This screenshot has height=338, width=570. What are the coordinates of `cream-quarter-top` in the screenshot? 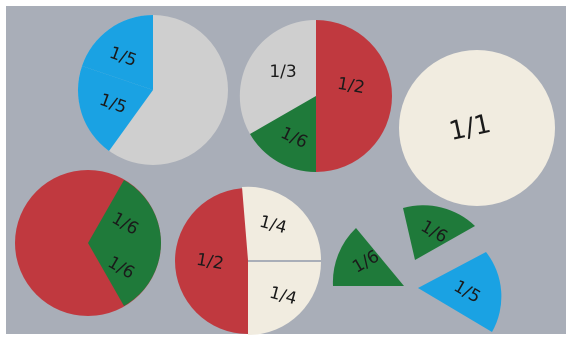 It's located at (282, 223).